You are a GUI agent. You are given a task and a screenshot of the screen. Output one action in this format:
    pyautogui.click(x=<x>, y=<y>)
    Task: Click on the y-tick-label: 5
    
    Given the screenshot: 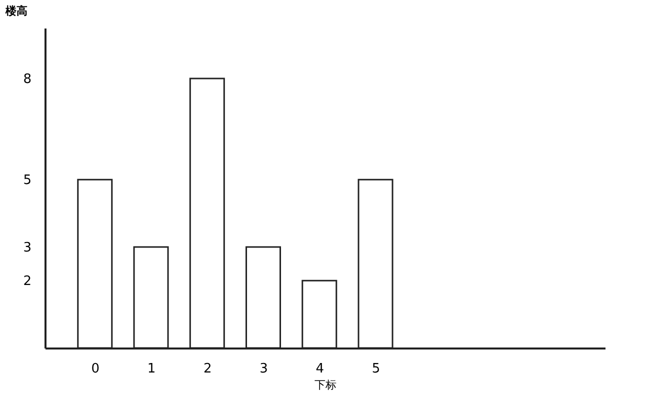 What is the action you would take?
    pyautogui.click(x=27, y=180)
    